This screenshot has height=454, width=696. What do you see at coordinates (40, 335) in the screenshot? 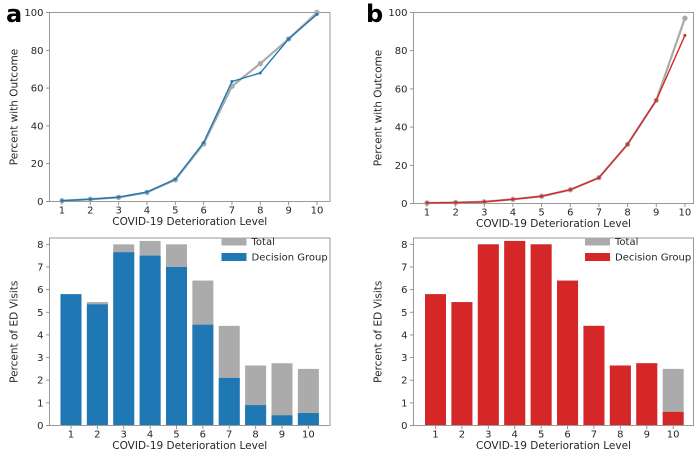
I see `y-tick-label: 4` at bounding box center [40, 335].